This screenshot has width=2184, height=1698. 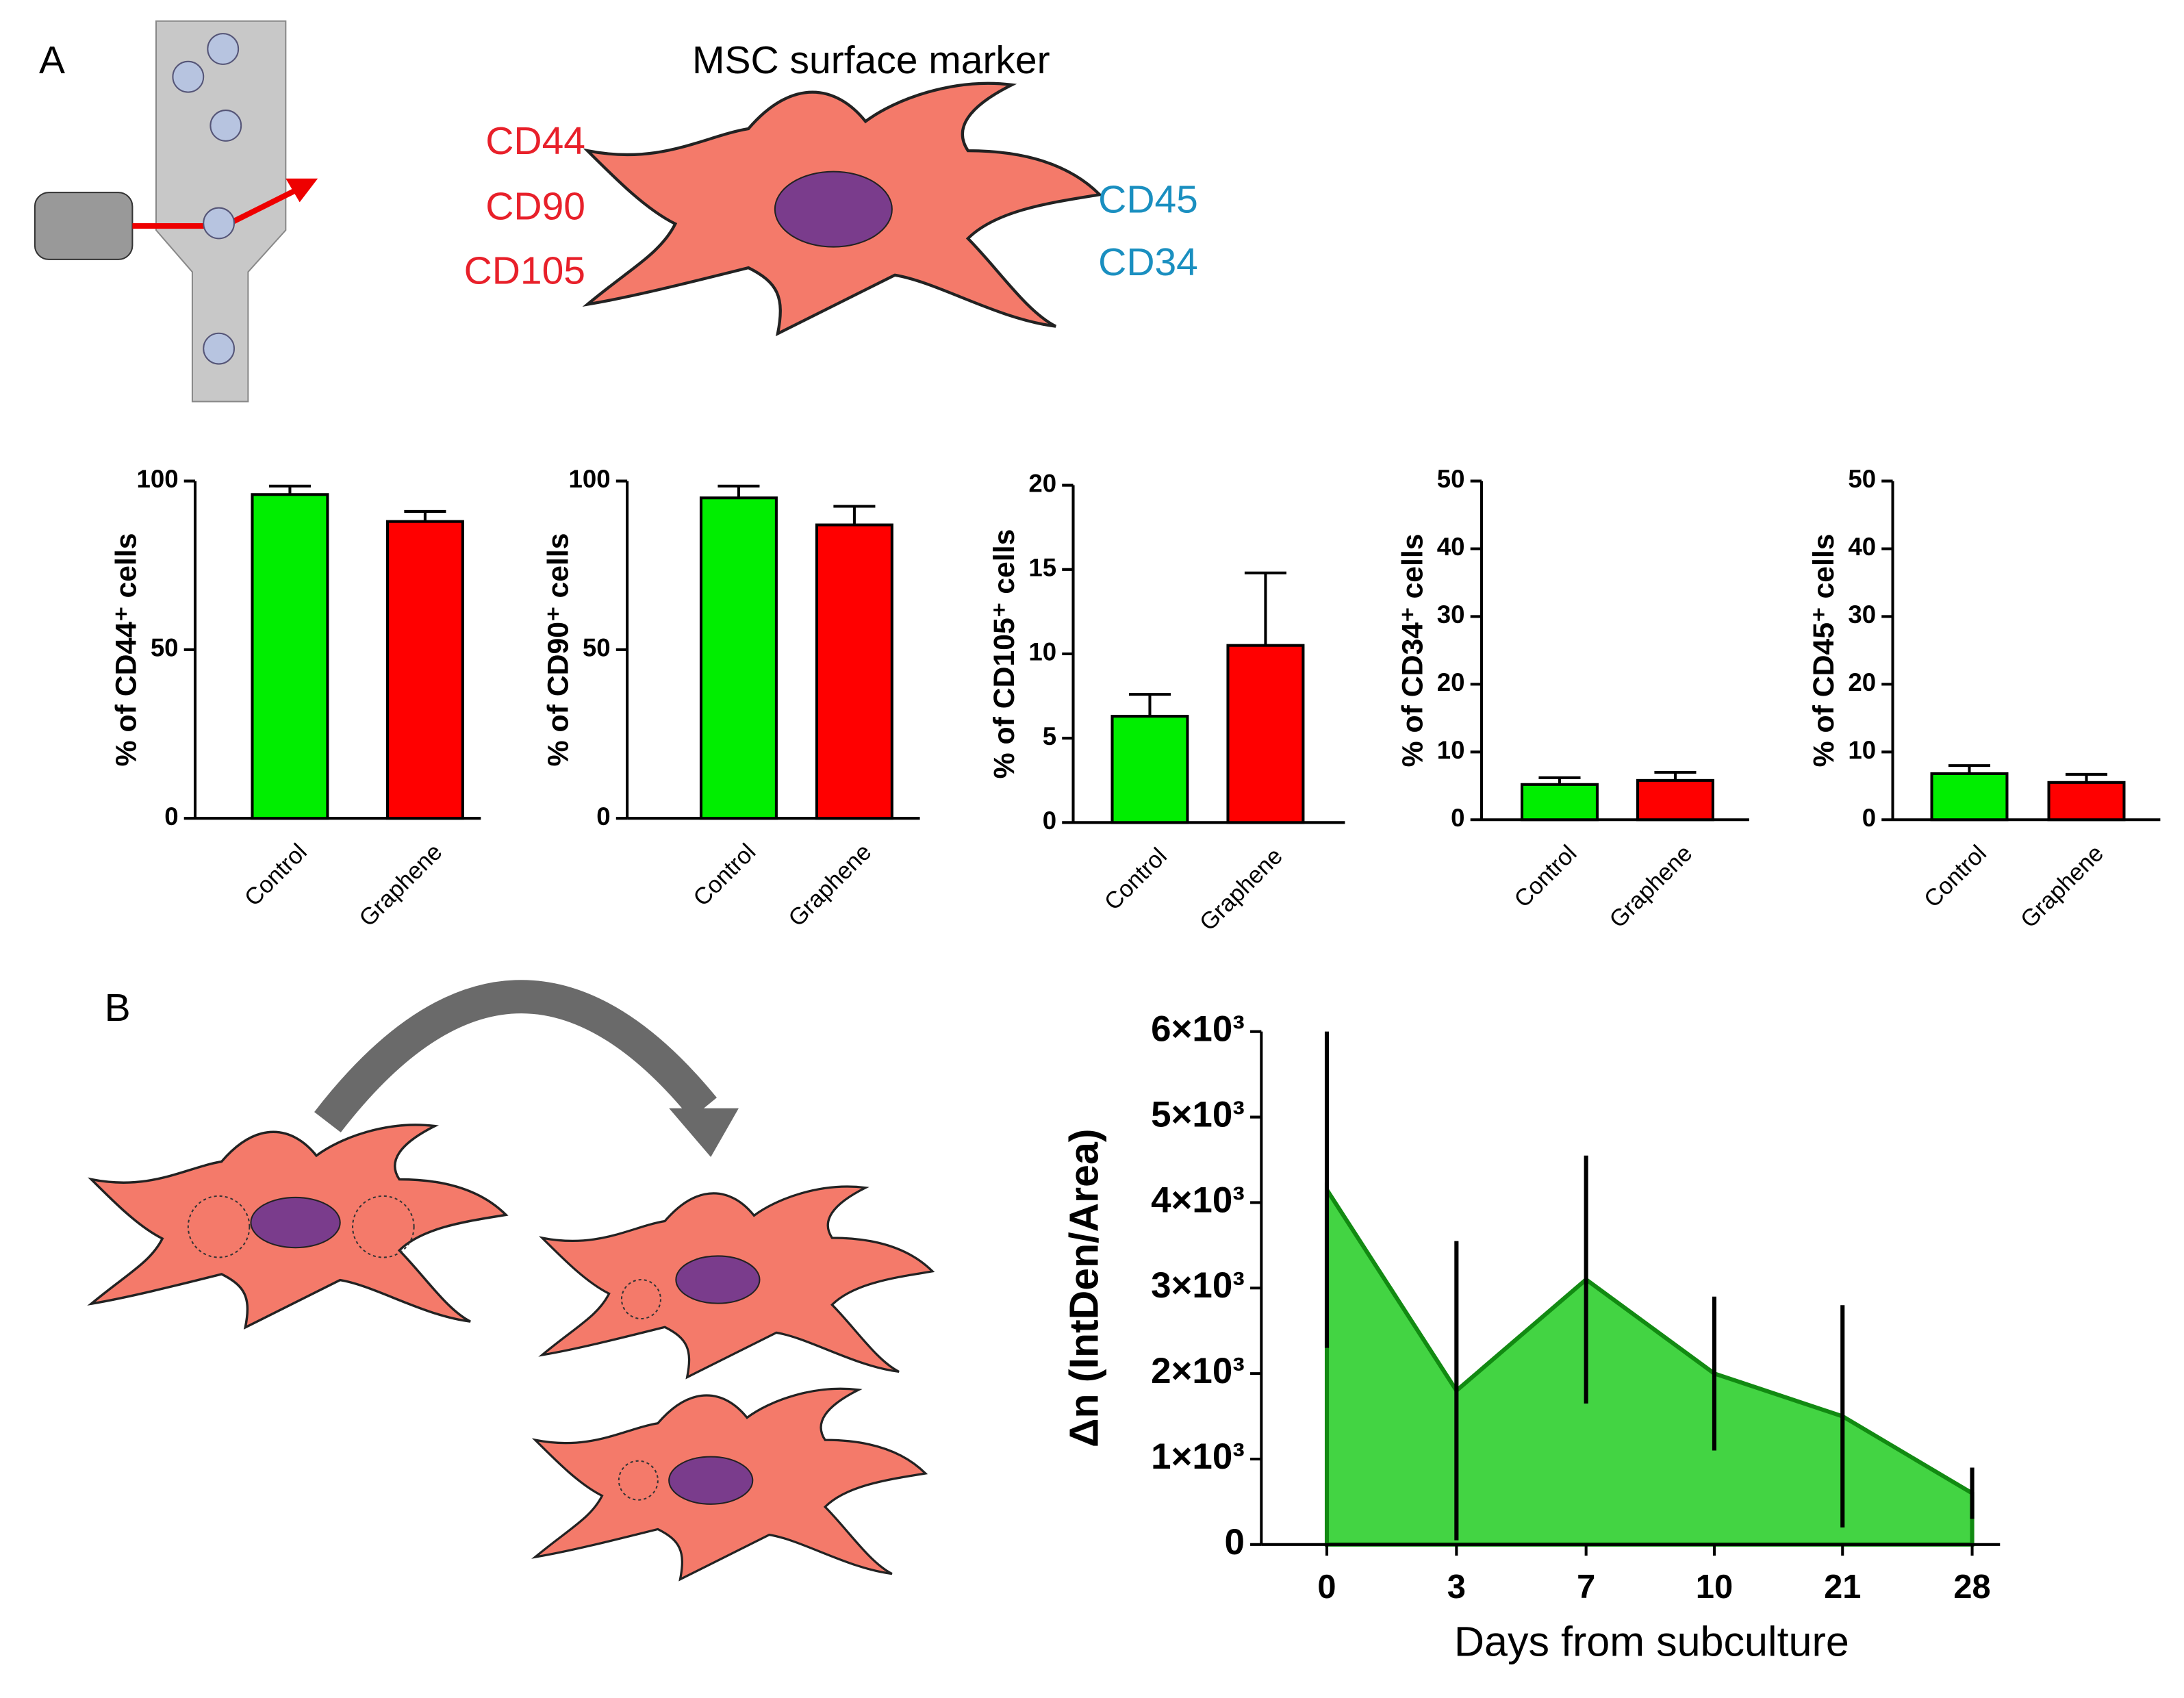 I want to click on flow-diagram, so click(x=176, y=211).